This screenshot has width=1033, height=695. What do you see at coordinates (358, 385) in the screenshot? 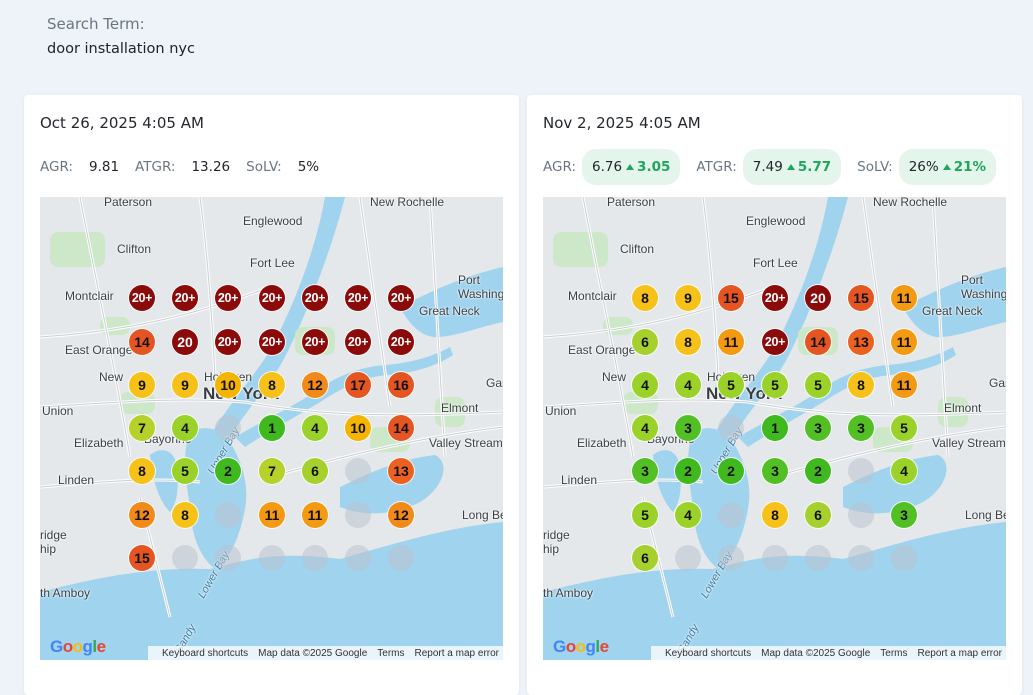
I see `grid-point-rank: 17` at bounding box center [358, 385].